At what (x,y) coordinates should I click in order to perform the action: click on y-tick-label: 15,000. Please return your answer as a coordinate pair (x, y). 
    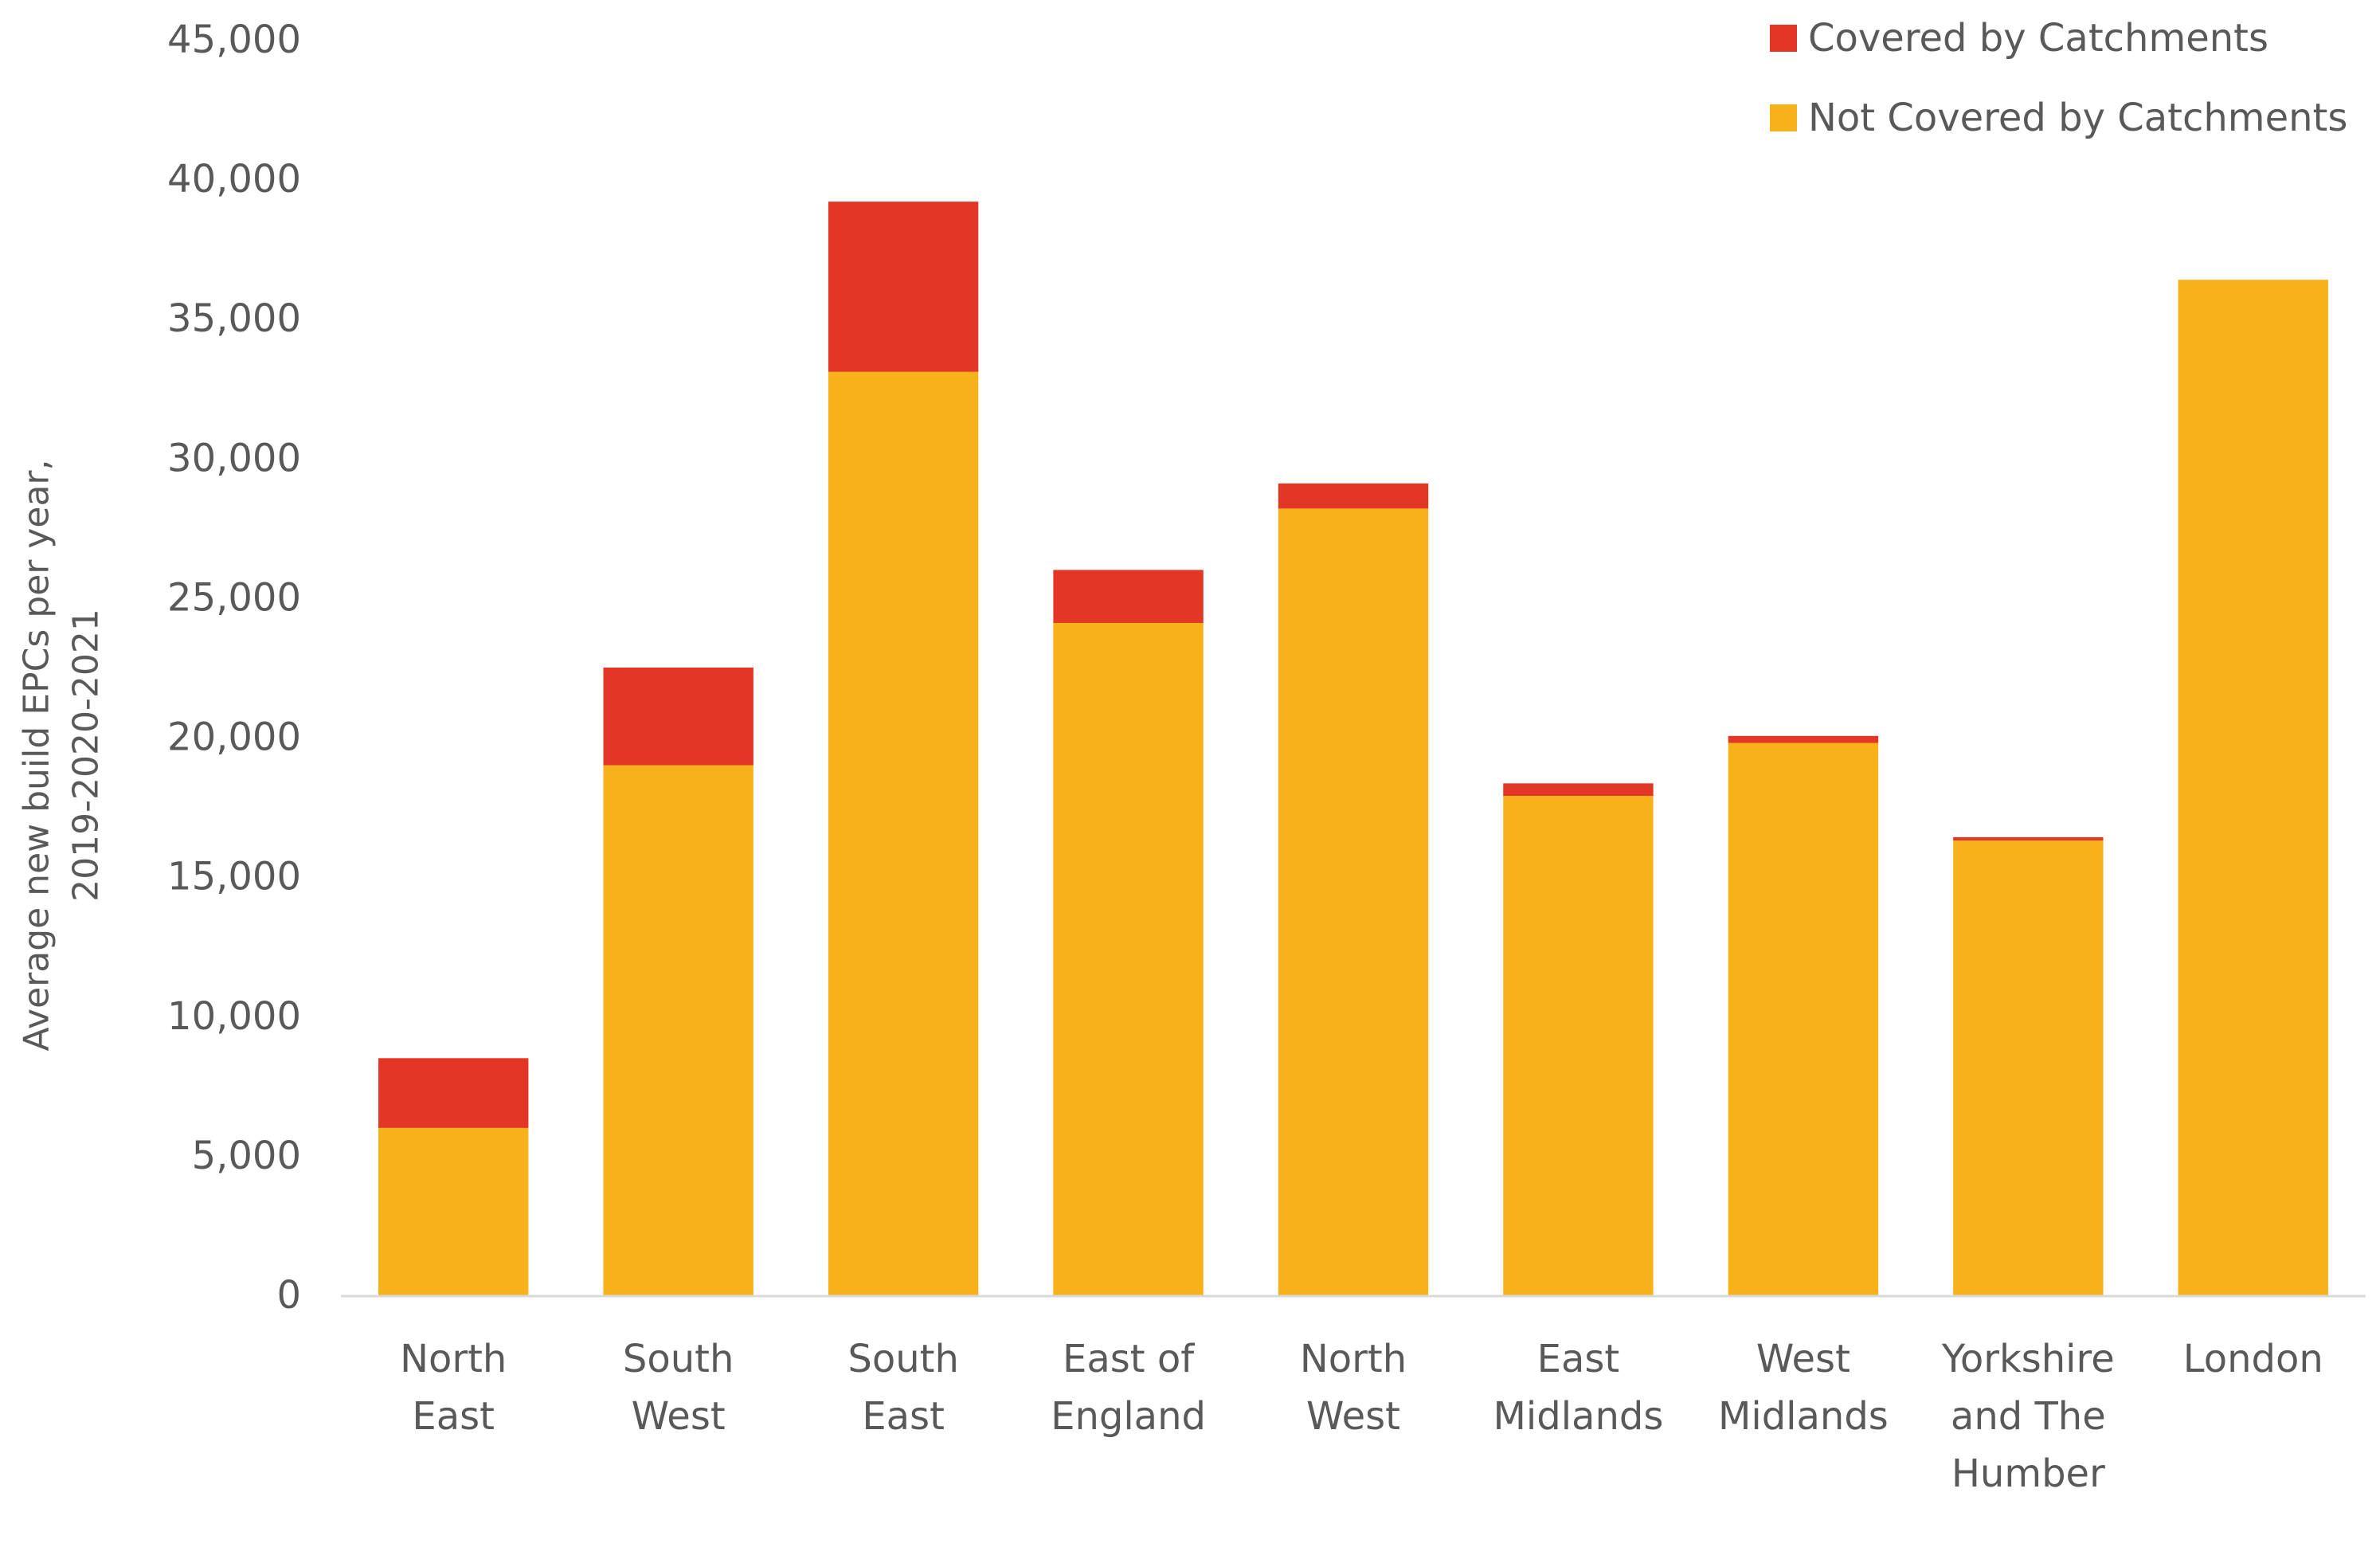
    Looking at the image, I should click on (234, 877).